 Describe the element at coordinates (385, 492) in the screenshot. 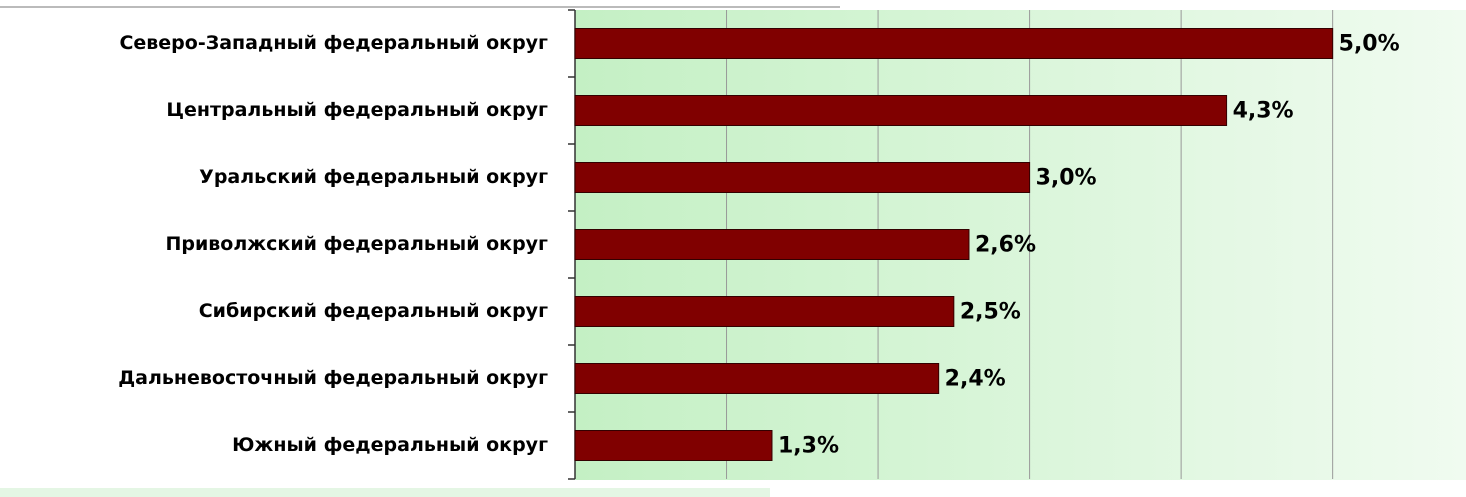

I see `footer-strip` at that location.